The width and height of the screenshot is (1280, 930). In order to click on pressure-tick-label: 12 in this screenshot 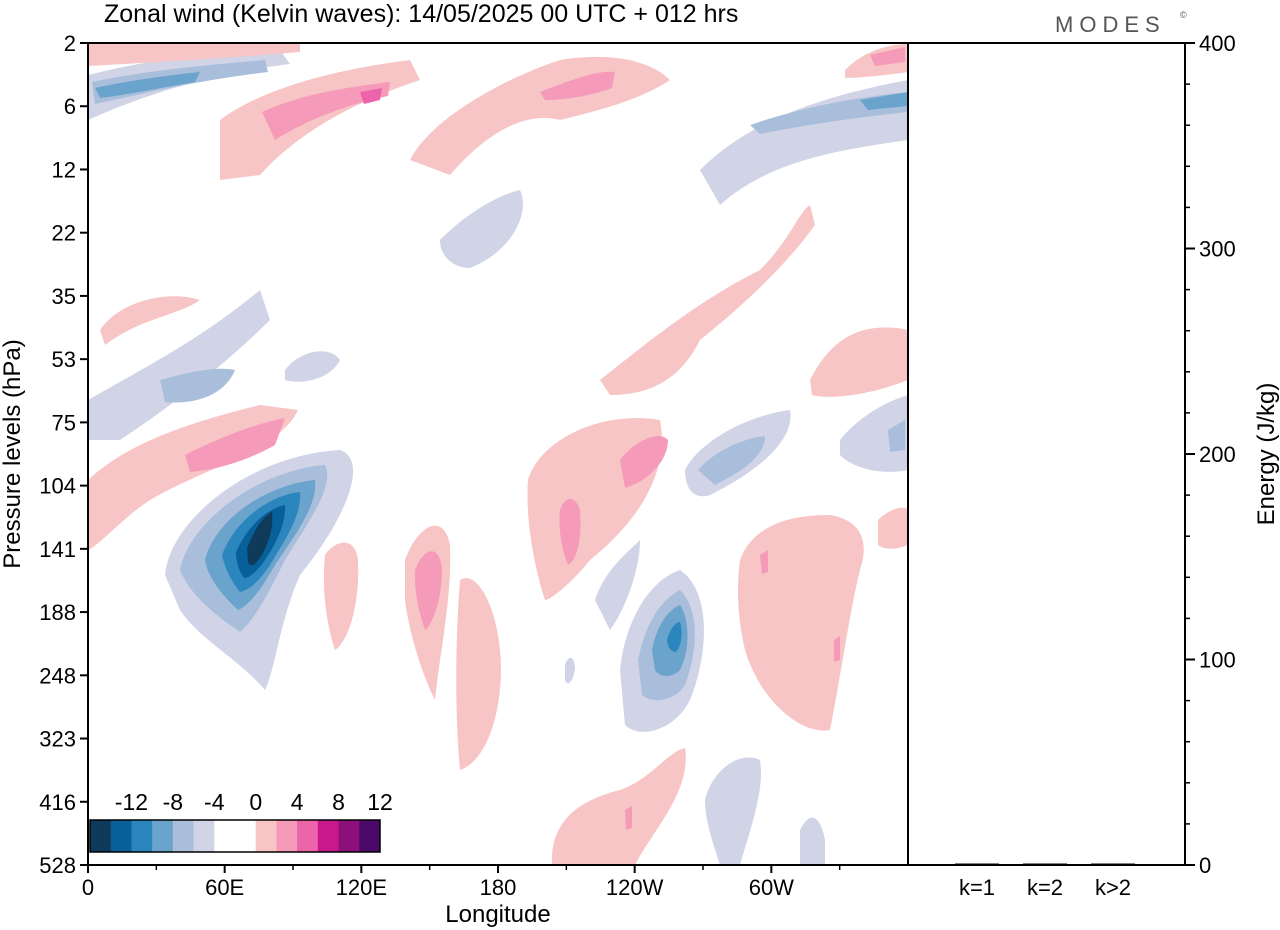, I will do `click(64, 169)`.